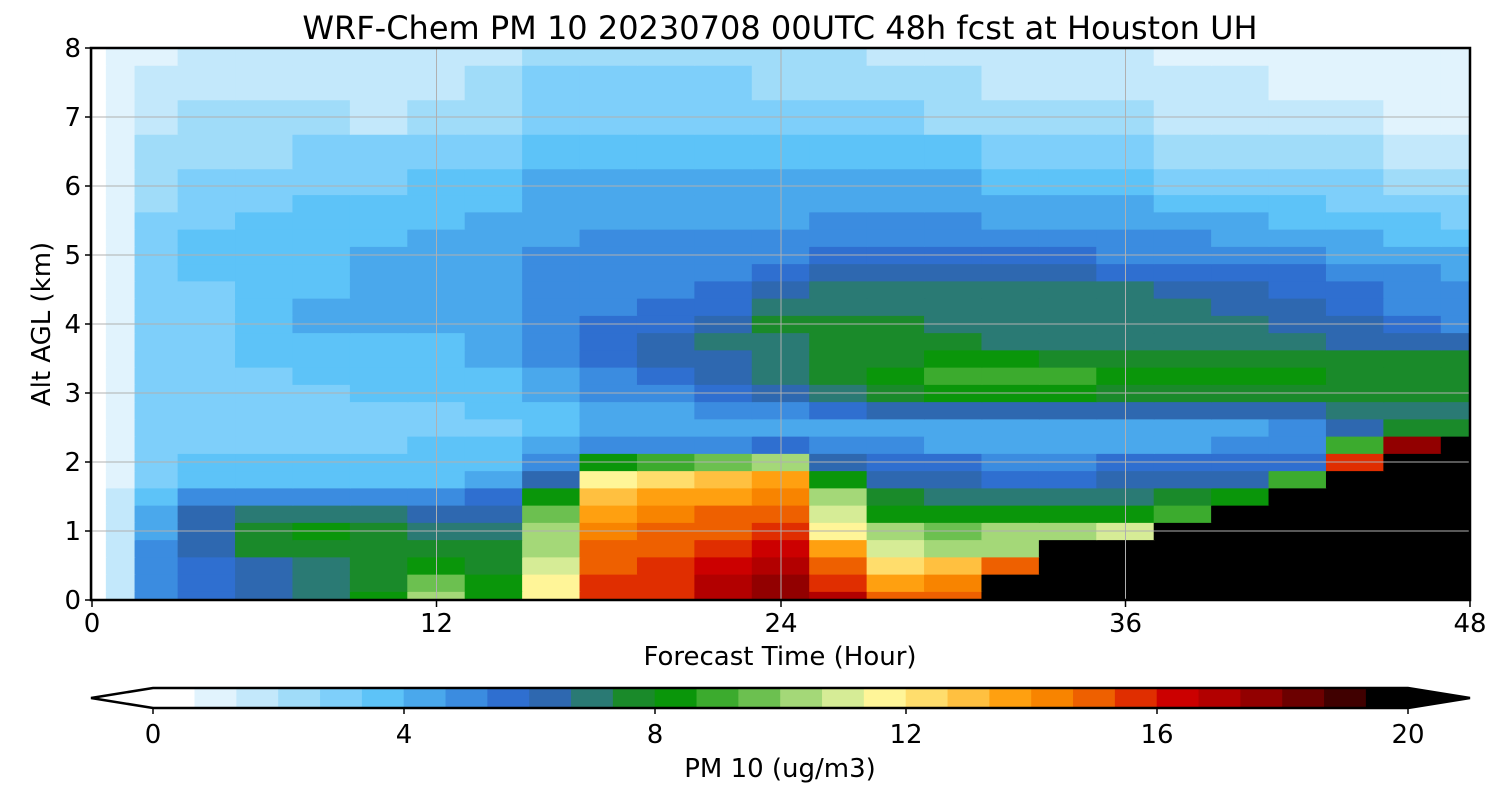 The image size is (1500, 800). Describe the element at coordinates (1156, 735) in the screenshot. I see `colorbar-tick-label: 16` at that location.